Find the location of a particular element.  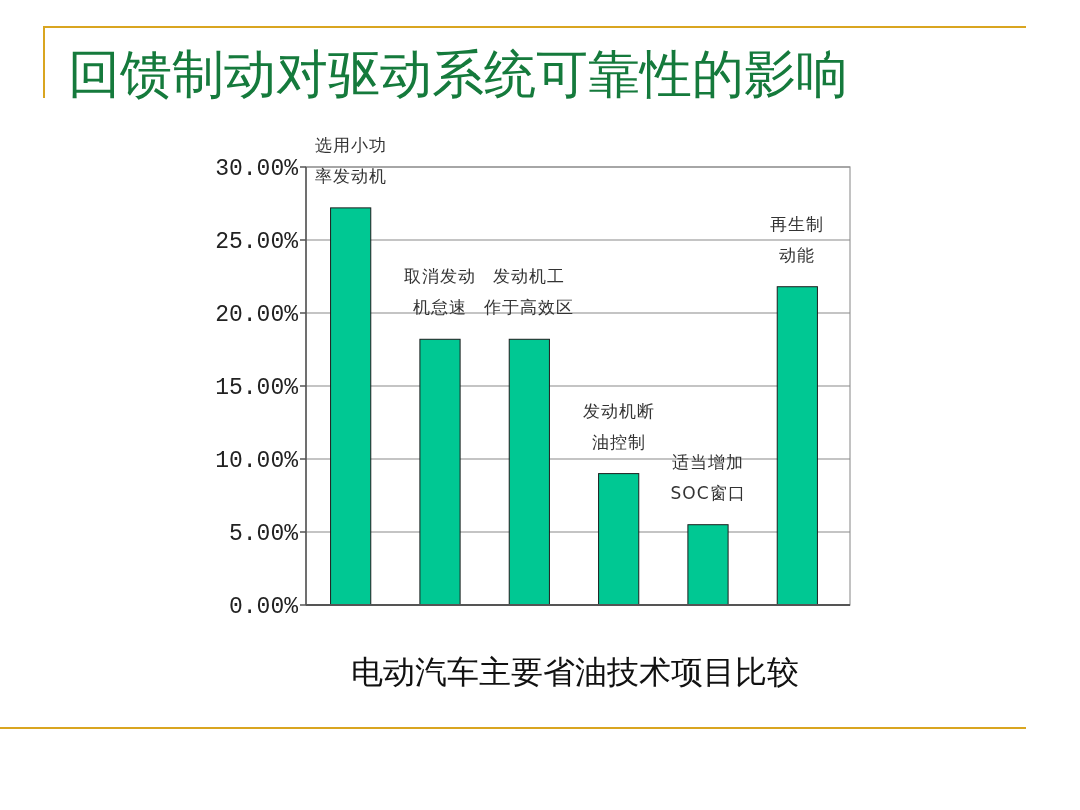

y-tick-label: 10.00% is located at coordinates (257, 461).